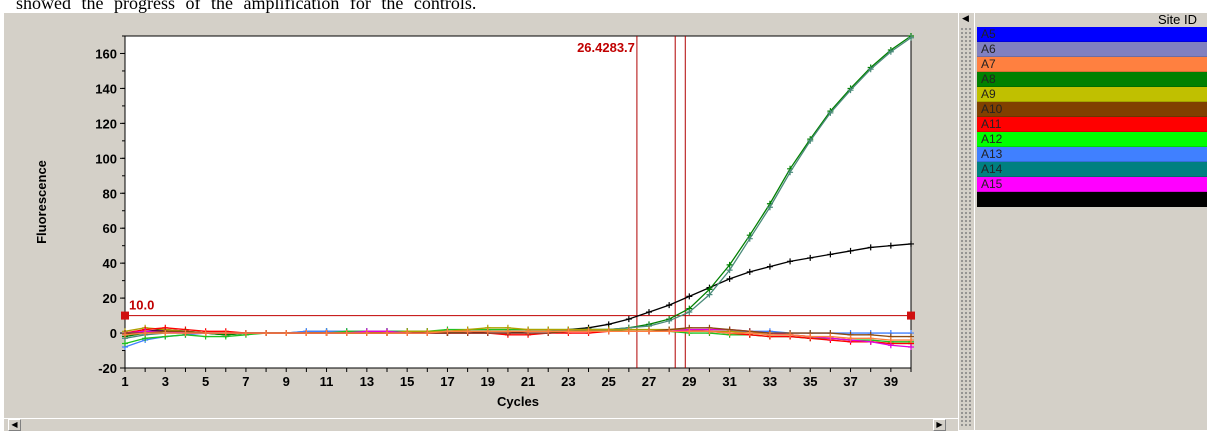  I want to click on y-tick-label: 80, so click(110, 193).